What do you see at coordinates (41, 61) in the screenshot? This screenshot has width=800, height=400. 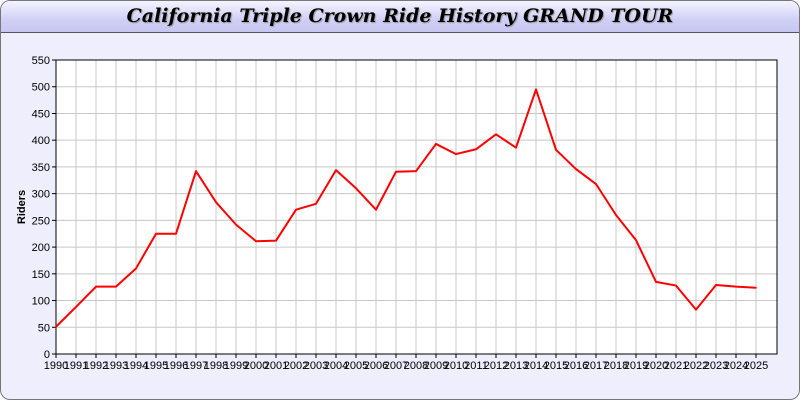 I see `y-tick-label: 550` at bounding box center [41, 61].